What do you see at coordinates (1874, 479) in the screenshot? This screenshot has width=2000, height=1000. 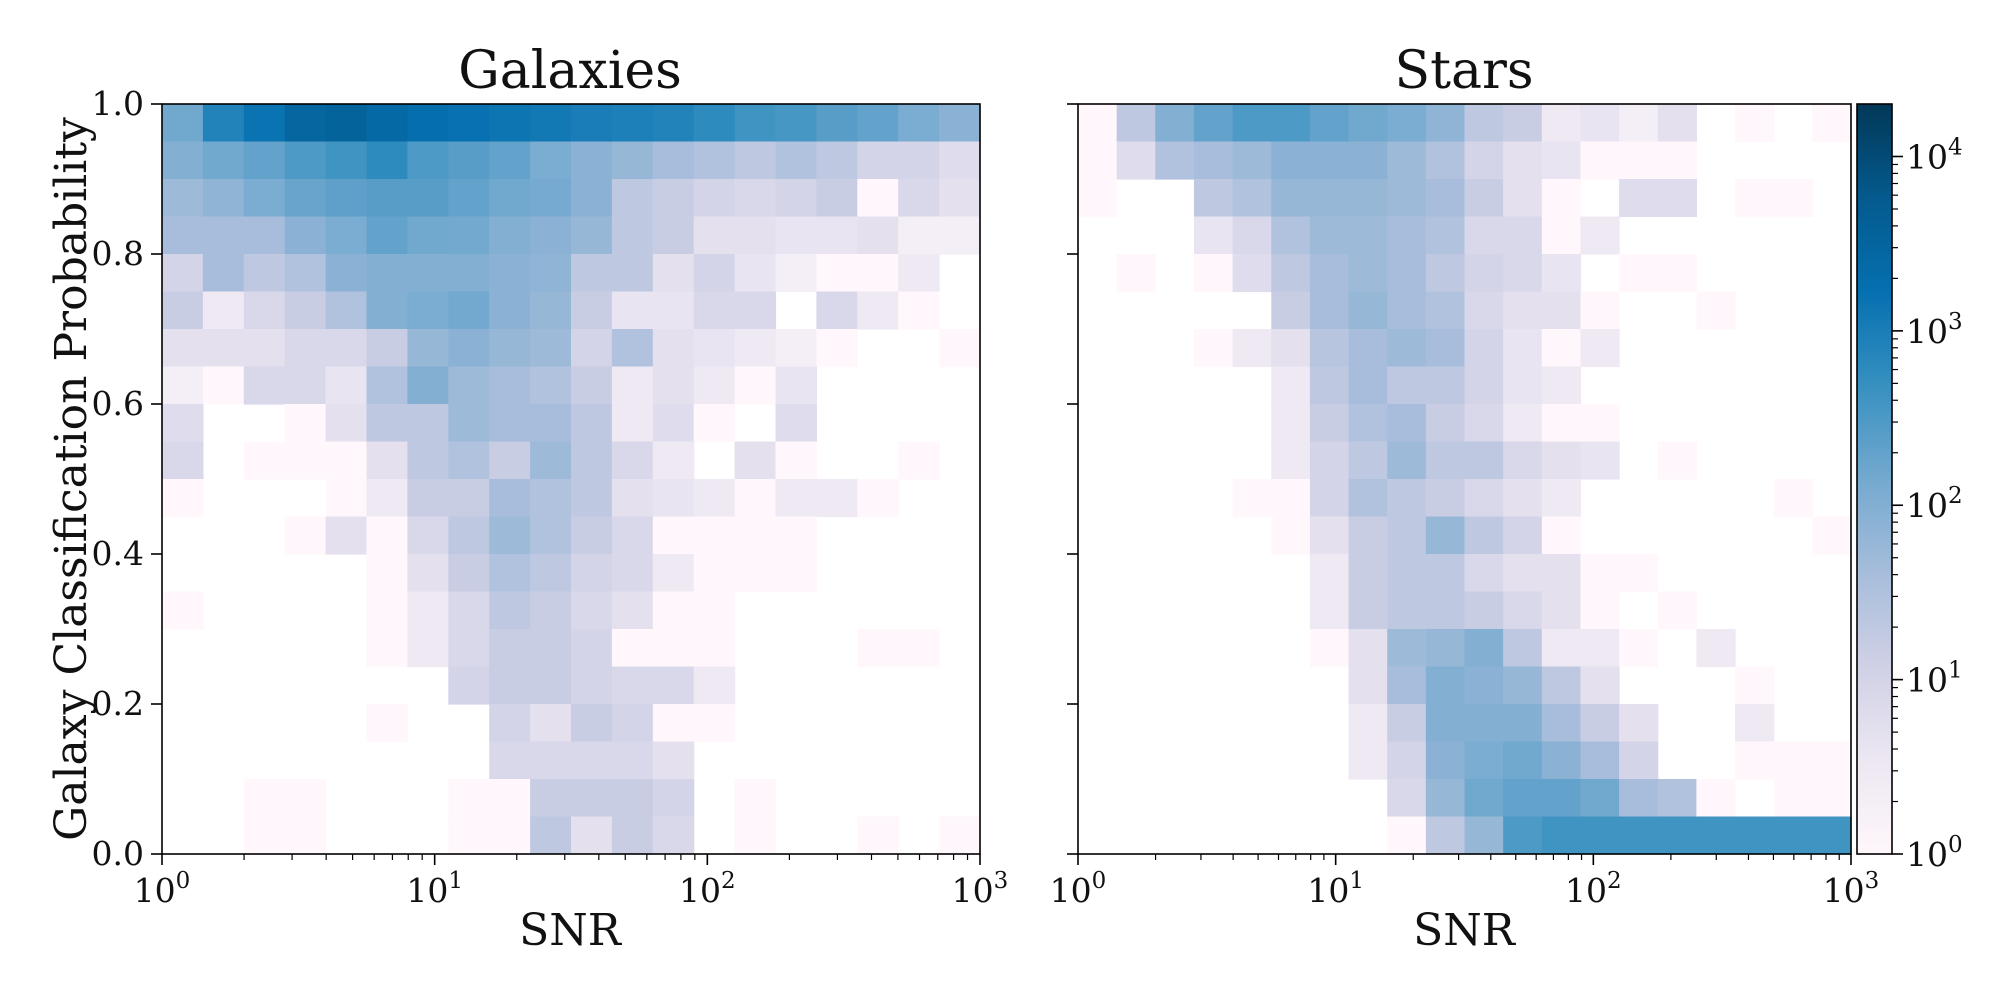 I see `colorbar-gradient` at bounding box center [1874, 479].